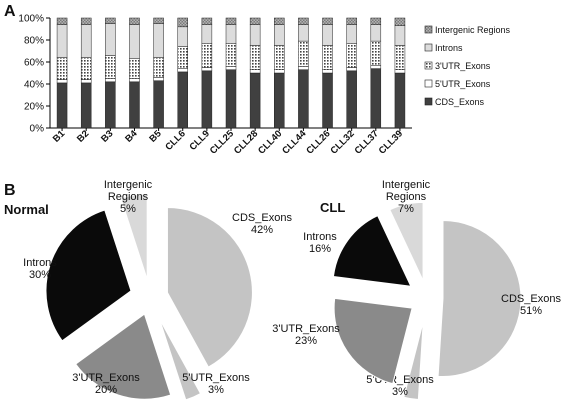 The image size is (567, 411). I want to click on pie-slice-label: Intergenic, so click(406, 185).